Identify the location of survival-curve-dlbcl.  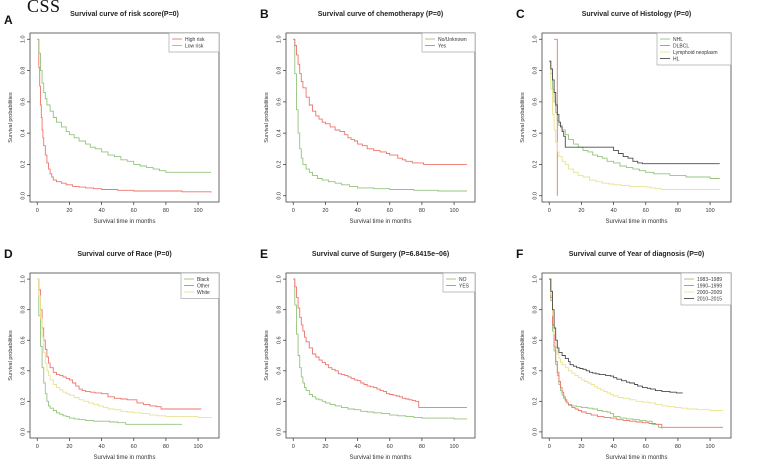
(556, 117).